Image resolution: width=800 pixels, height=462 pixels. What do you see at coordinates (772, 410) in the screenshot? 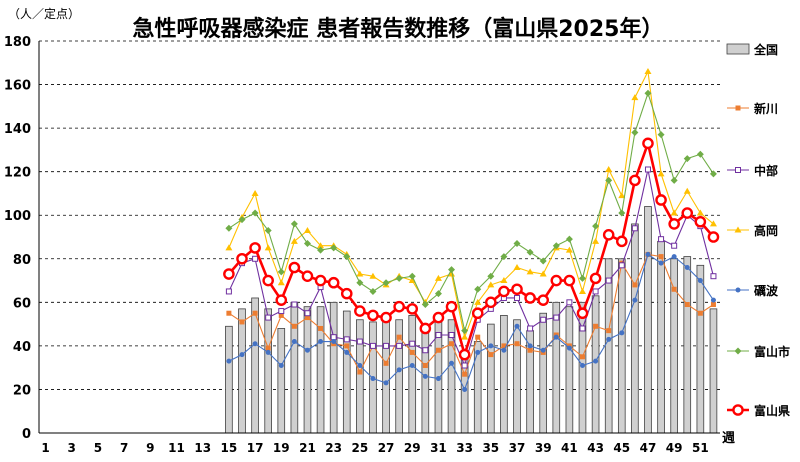
I see `legend-label: 富山県` at bounding box center [772, 410].